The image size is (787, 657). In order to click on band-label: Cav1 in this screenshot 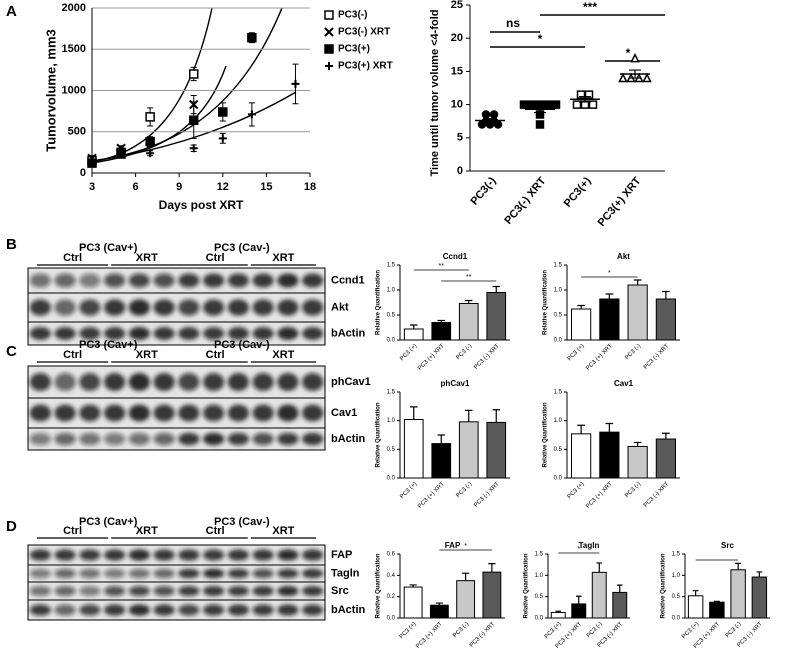, I will do `click(344, 413)`.